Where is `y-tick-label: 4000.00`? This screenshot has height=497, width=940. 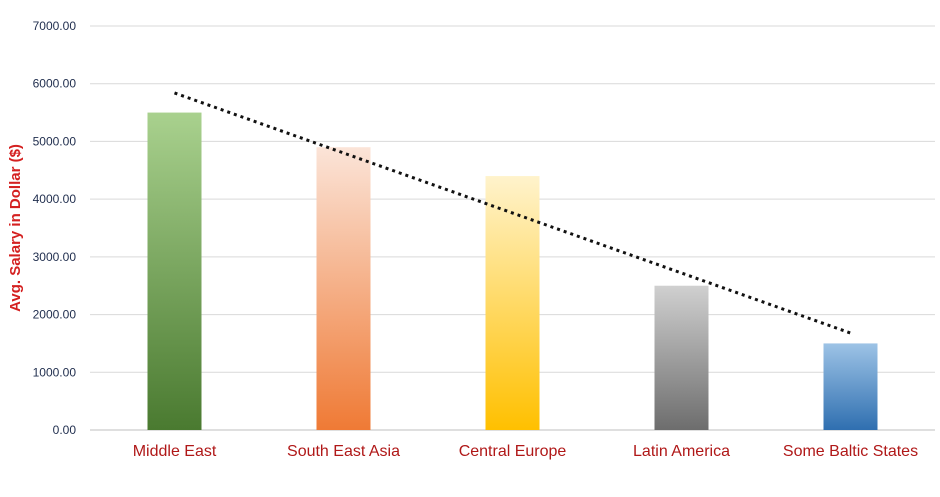
y-tick-label: 4000.00 is located at coordinates (55, 199).